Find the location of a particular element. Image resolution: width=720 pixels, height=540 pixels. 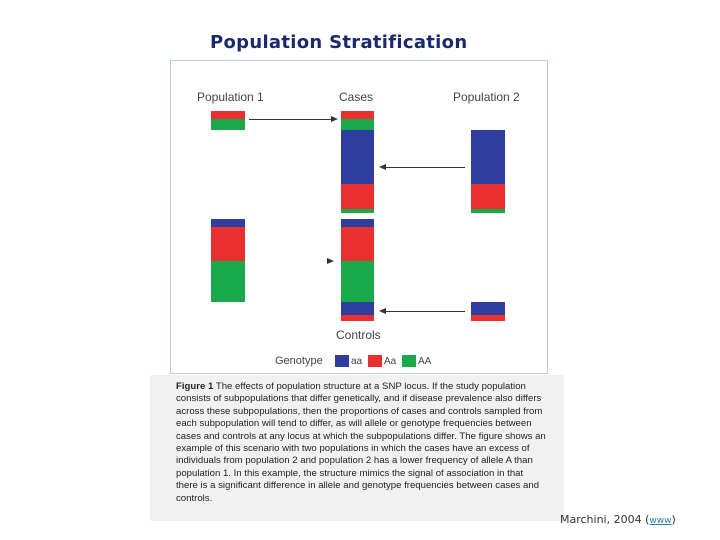

controls-Aa-segment-bottom is located at coordinates (357, 318).